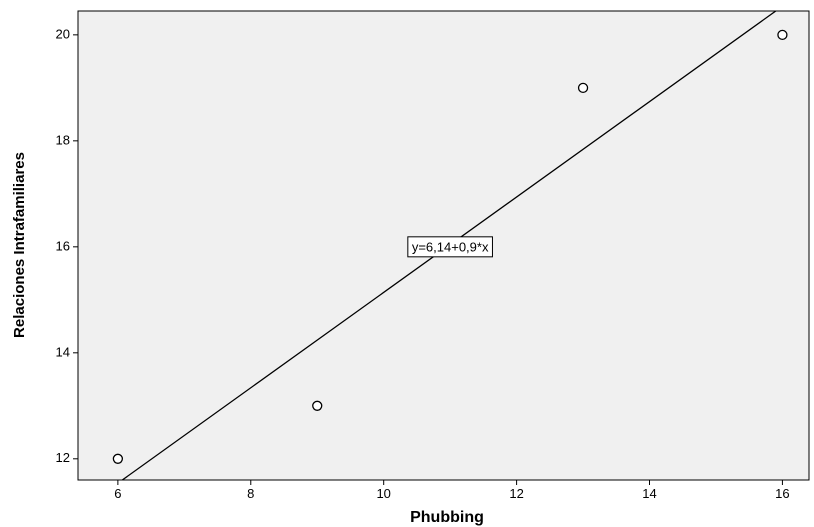 The height and width of the screenshot is (527, 814). Describe the element at coordinates (383, 493) in the screenshot. I see `x-tick-label: 10` at that location.